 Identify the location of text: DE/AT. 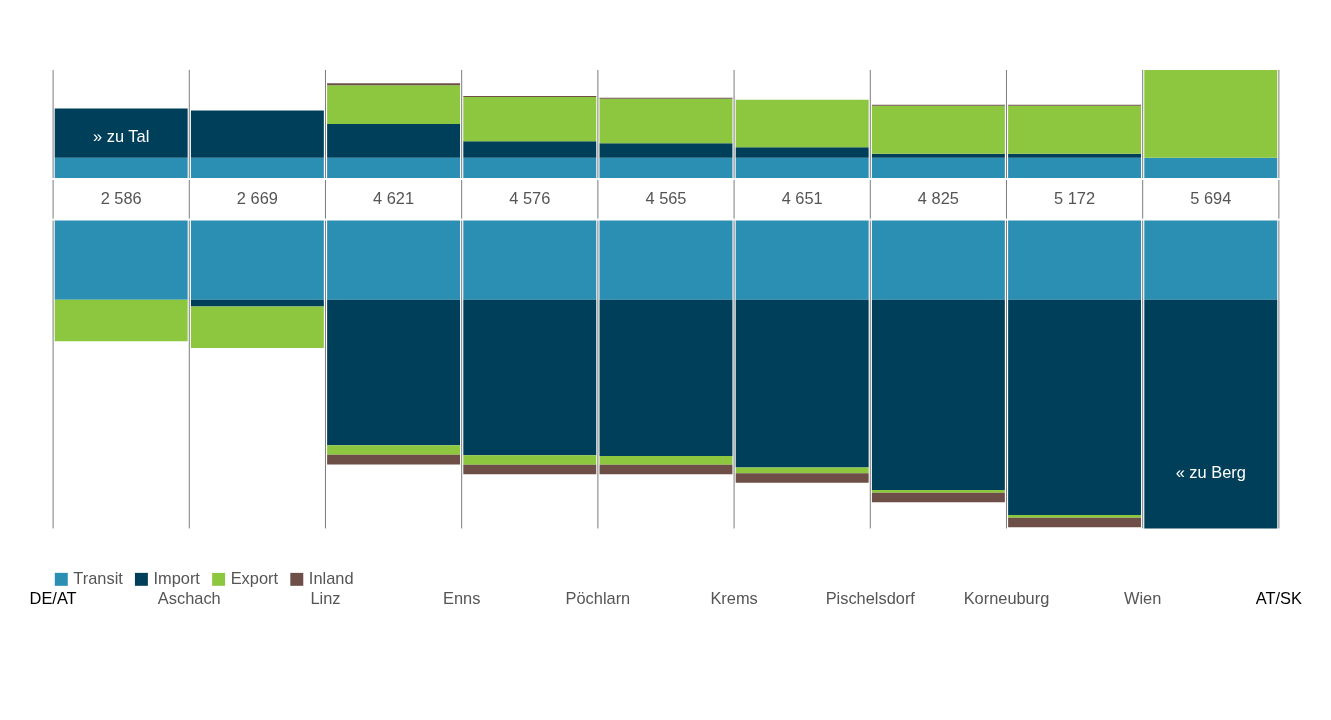
(53, 597).